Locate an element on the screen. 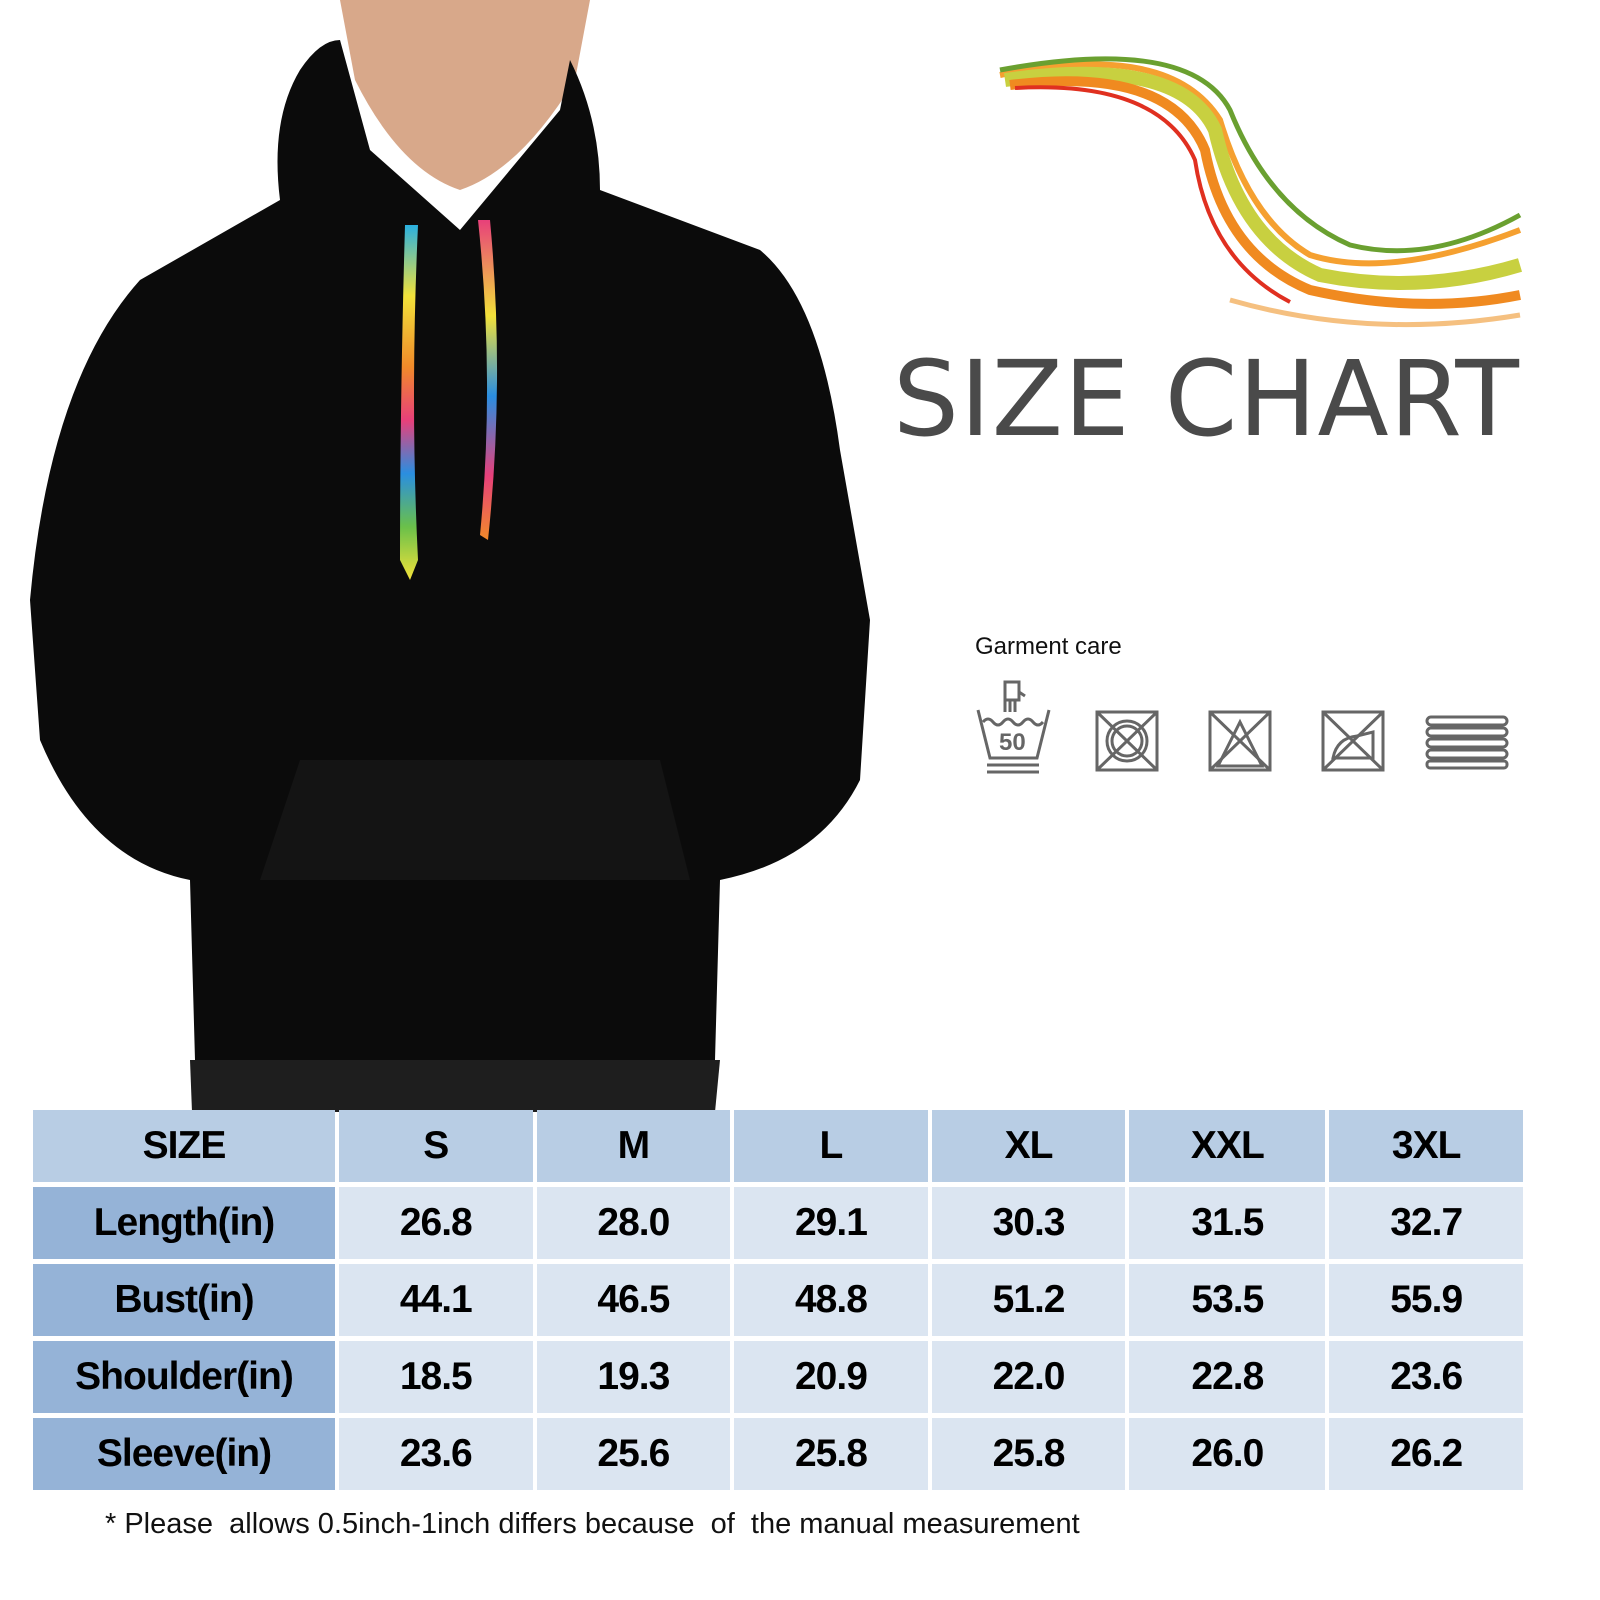  table-cell: 53.5 is located at coordinates (1227, 1300).